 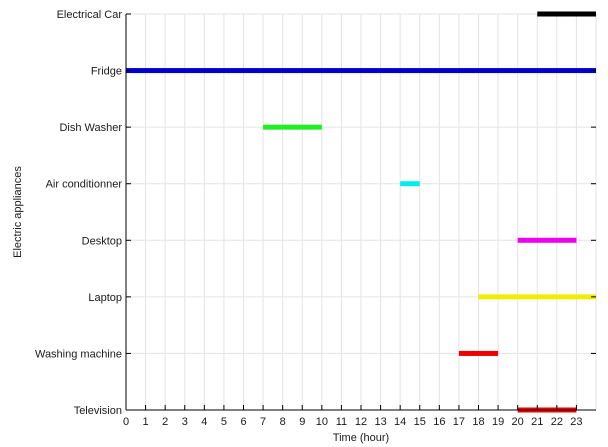 What do you see at coordinates (185, 422) in the screenshot?
I see `x-tick-label: 3` at bounding box center [185, 422].